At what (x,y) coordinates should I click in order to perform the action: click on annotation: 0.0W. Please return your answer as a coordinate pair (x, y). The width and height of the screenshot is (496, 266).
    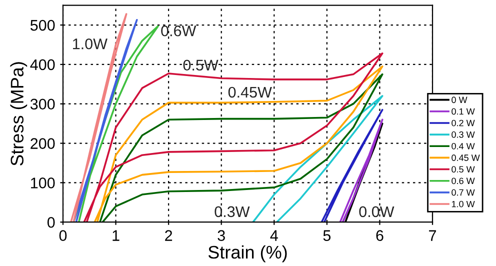
    Looking at the image, I should click on (376, 212).